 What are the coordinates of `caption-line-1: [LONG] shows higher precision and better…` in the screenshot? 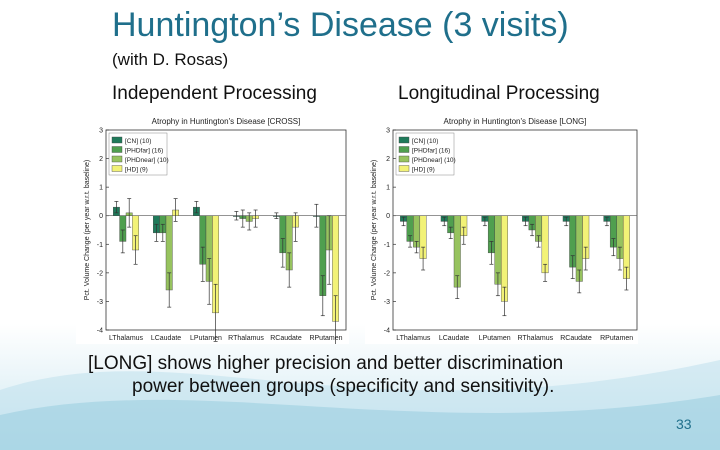 It's located at (326, 363).